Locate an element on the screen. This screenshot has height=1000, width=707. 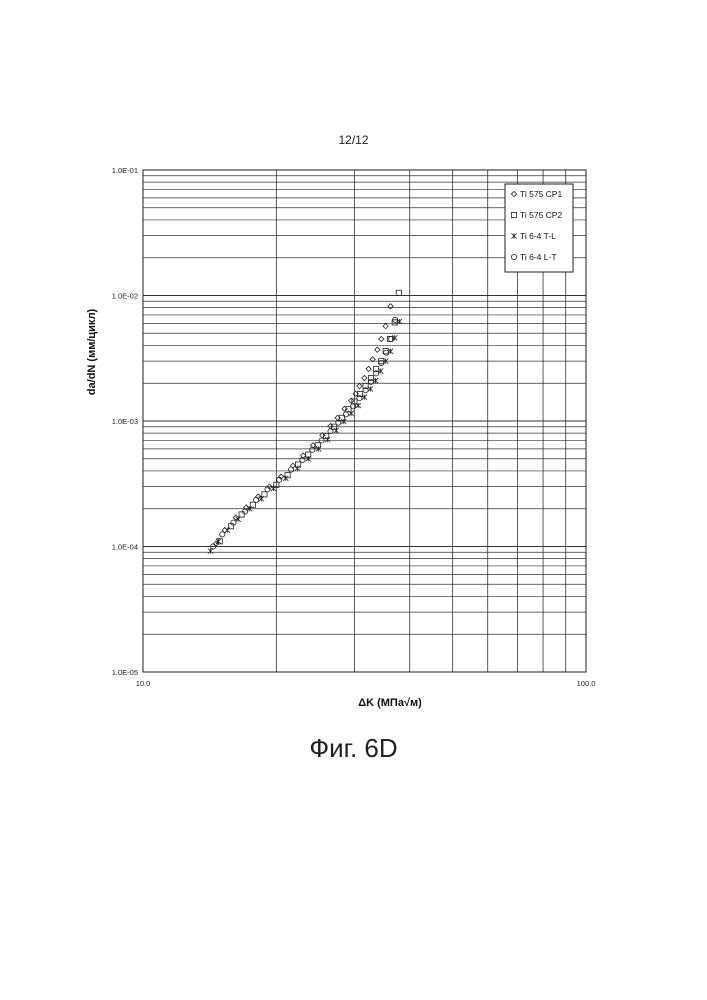
legend-label-ti-575-cp1: Ti 575 CP1 is located at coordinates (541, 194).